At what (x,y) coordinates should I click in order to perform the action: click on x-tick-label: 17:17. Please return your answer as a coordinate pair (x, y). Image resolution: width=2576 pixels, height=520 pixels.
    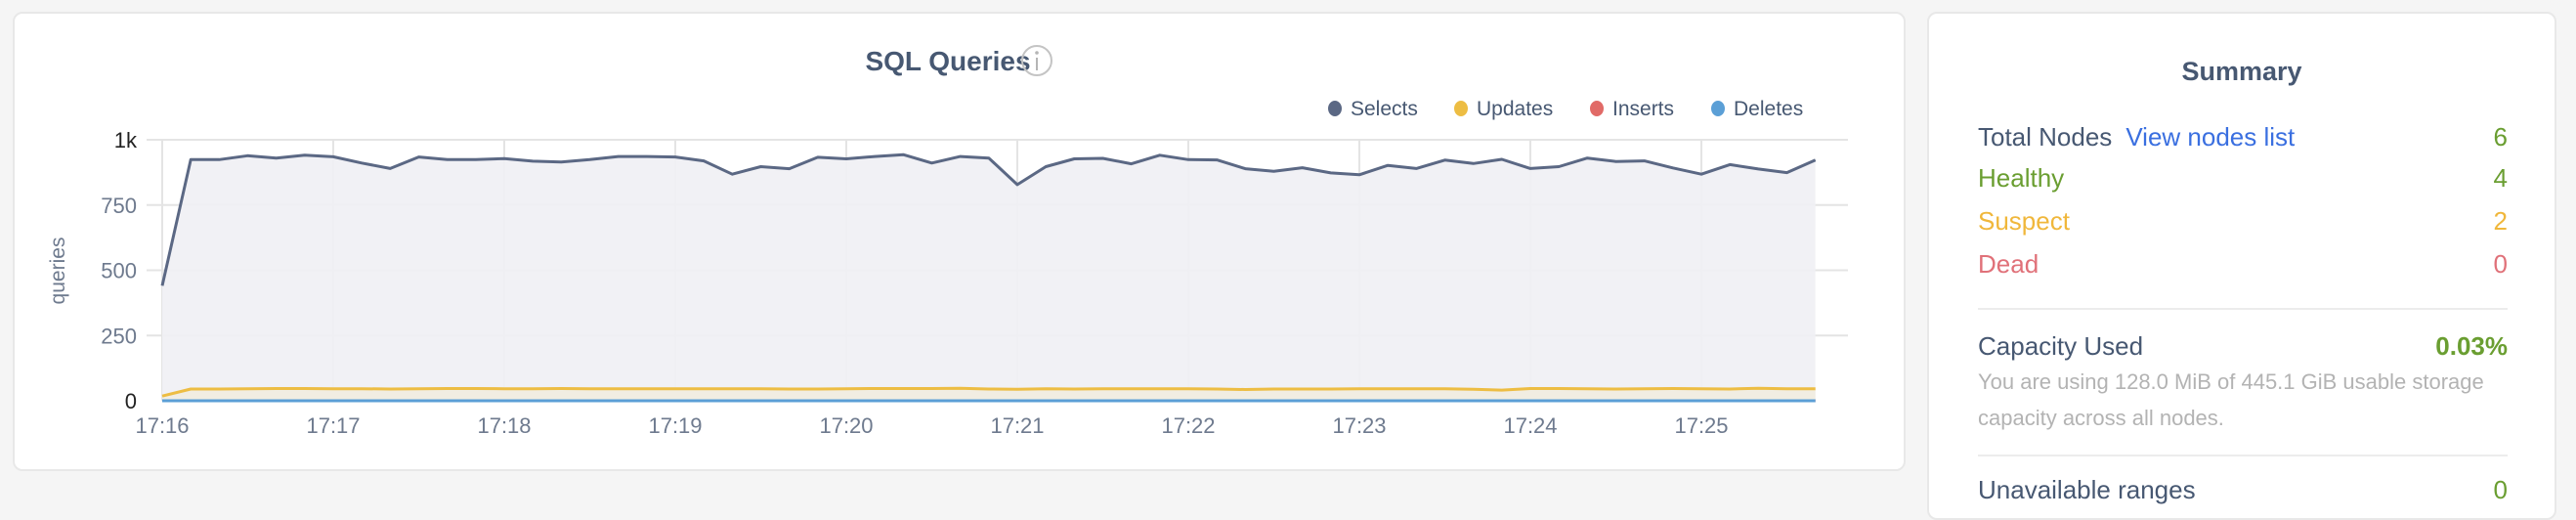
    Looking at the image, I should click on (333, 425).